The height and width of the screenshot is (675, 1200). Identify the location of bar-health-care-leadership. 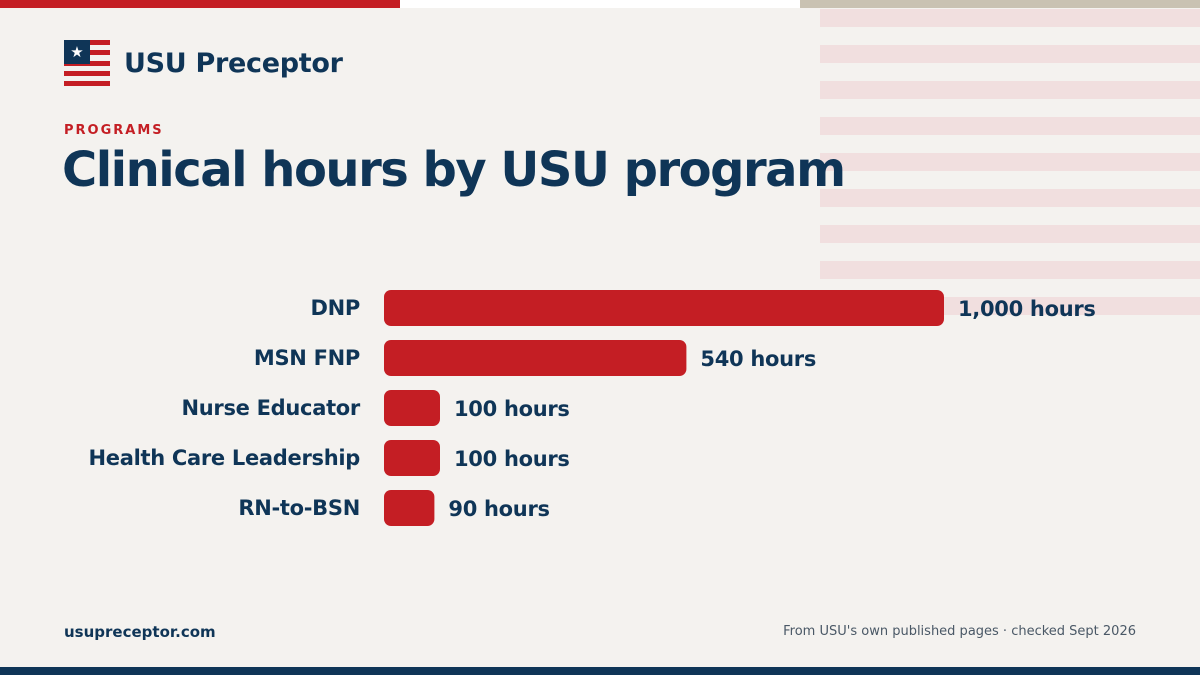
(412, 458).